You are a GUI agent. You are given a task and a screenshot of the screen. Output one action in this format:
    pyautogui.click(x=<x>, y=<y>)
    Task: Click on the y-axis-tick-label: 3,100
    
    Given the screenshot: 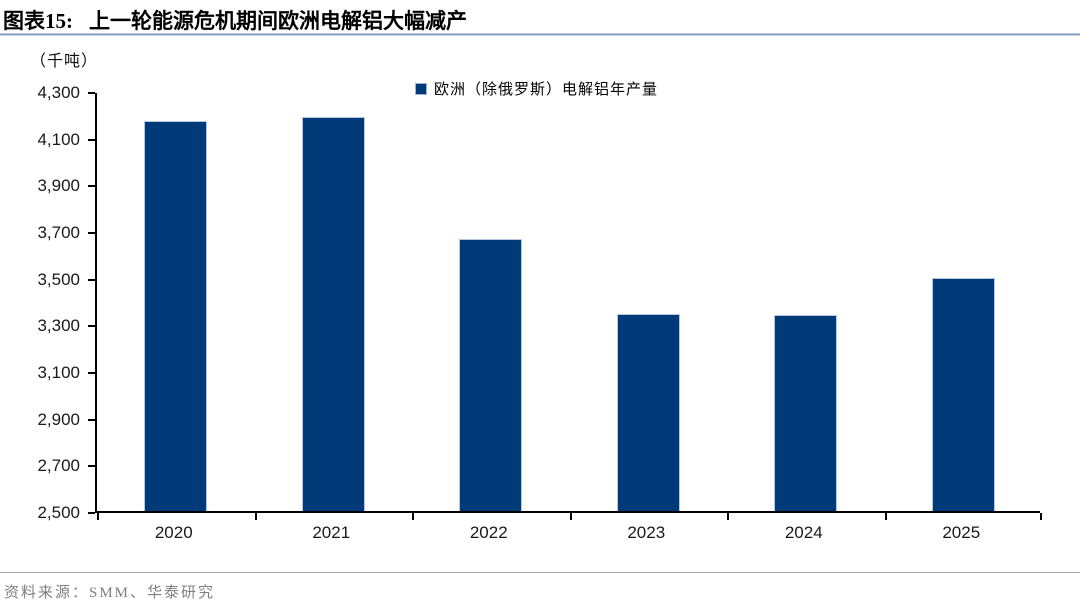 What is the action you would take?
    pyautogui.click(x=58, y=372)
    